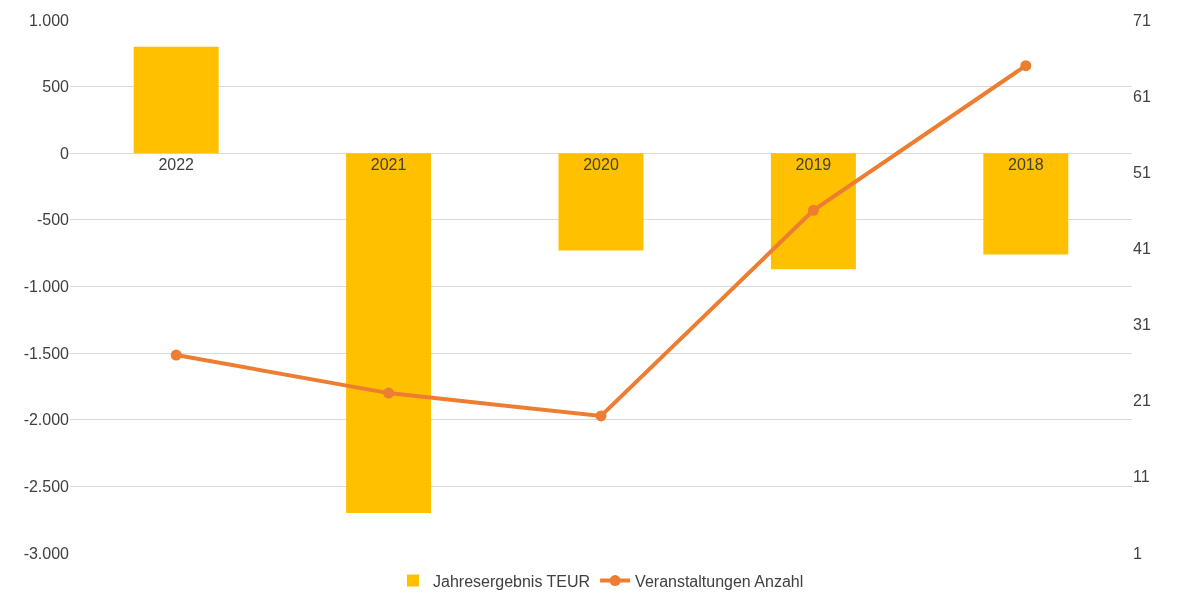 The height and width of the screenshot is (610, 1192). I want to click on y-tick-label: 500, so click(56, 87).